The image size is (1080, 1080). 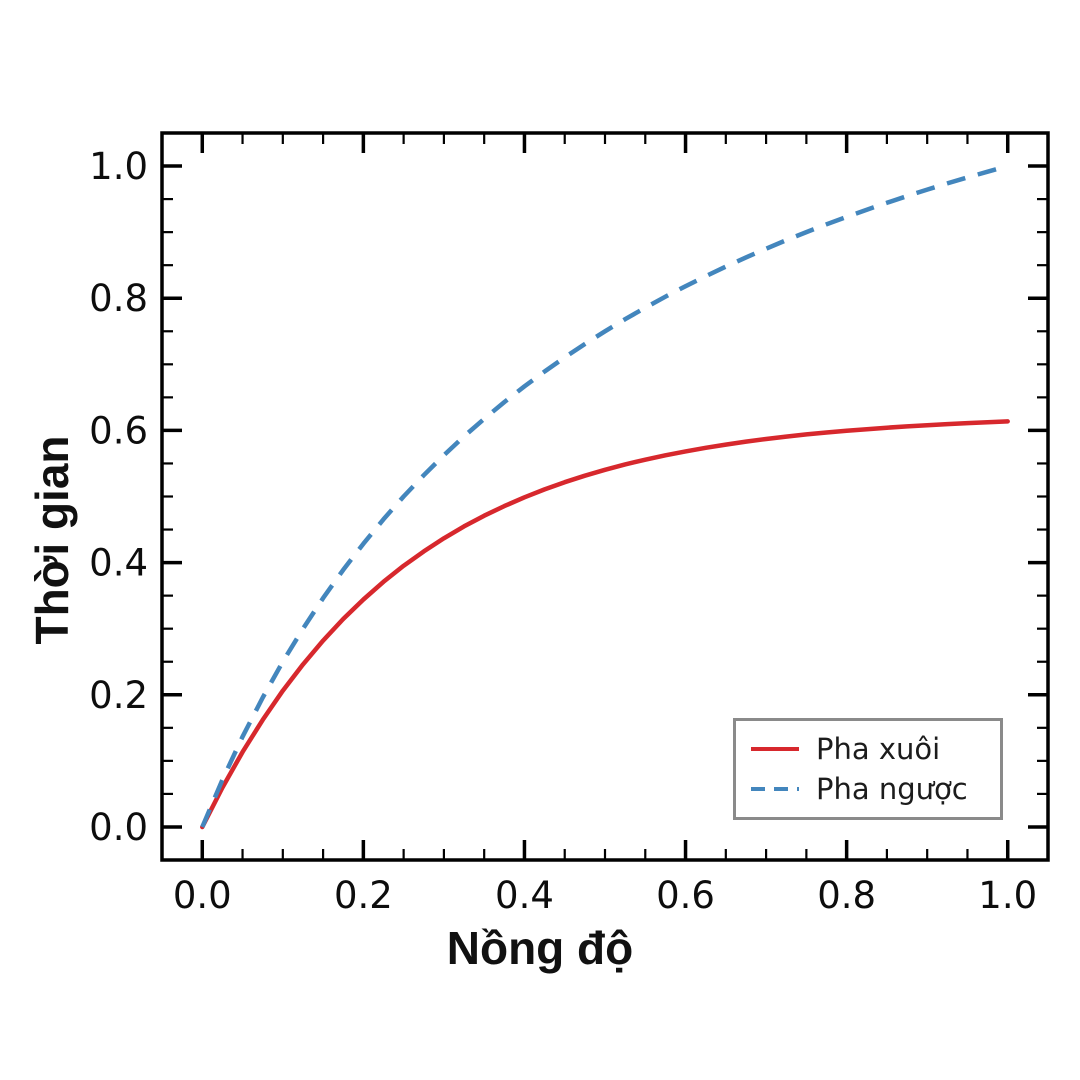 I want to click on legend-line-sample-dashed, so click(x=775, y=789).